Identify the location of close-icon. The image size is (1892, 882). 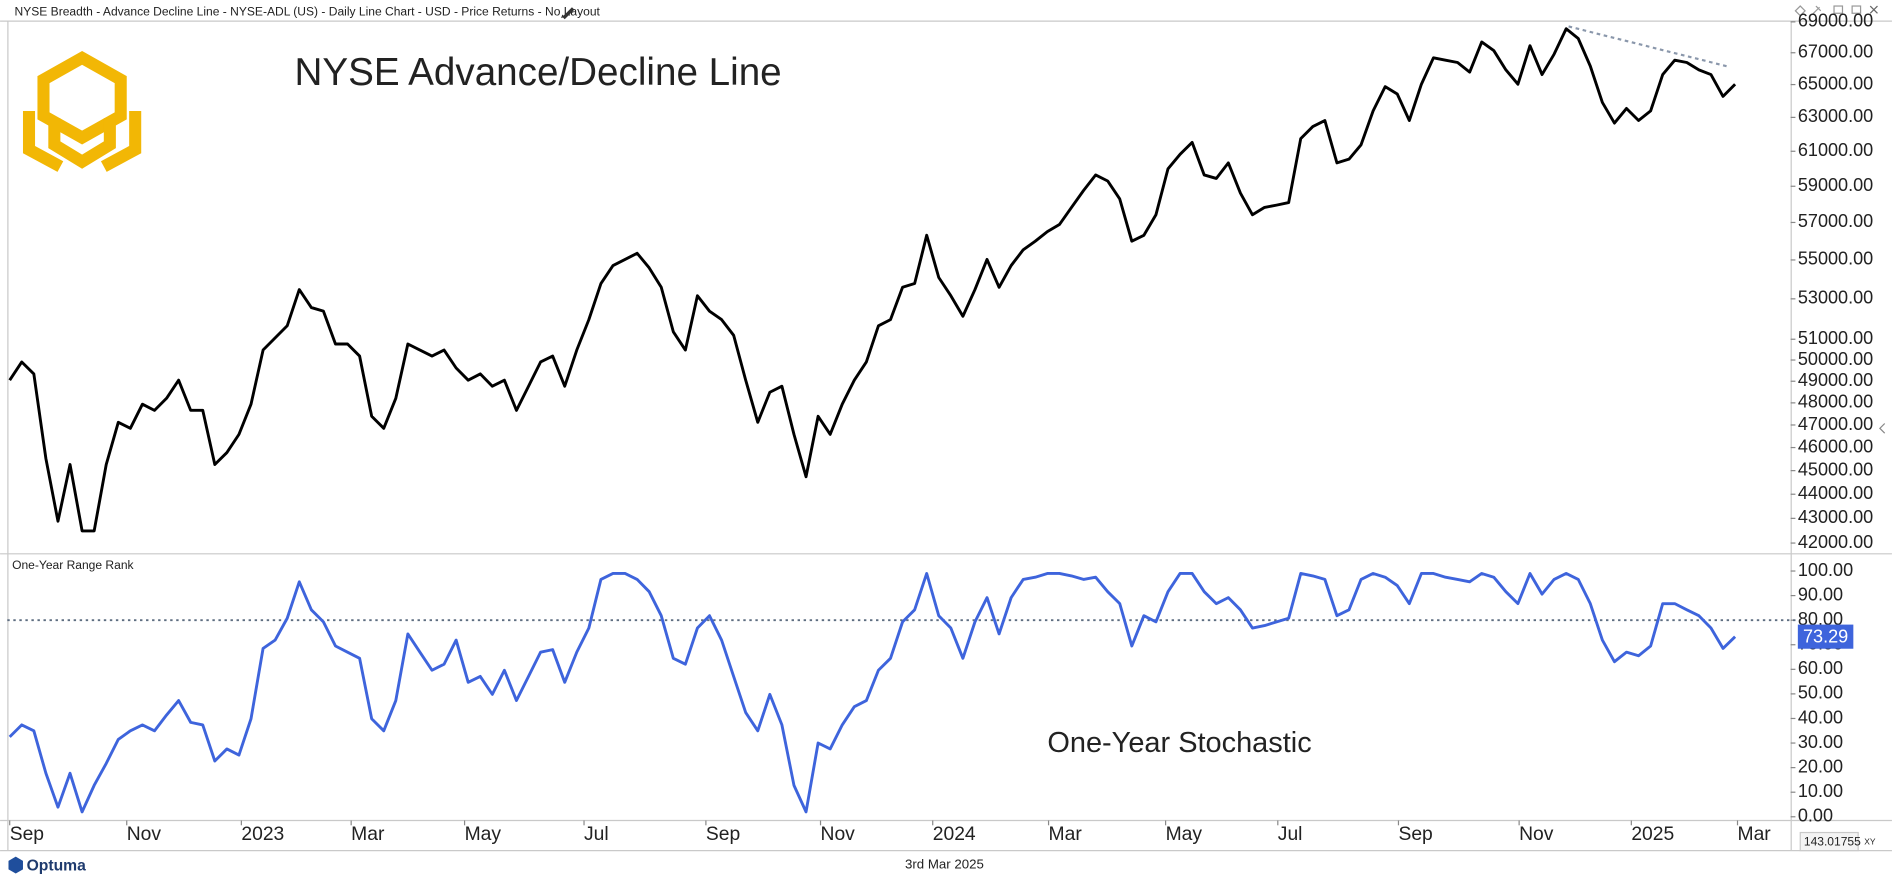
(1873, 9).